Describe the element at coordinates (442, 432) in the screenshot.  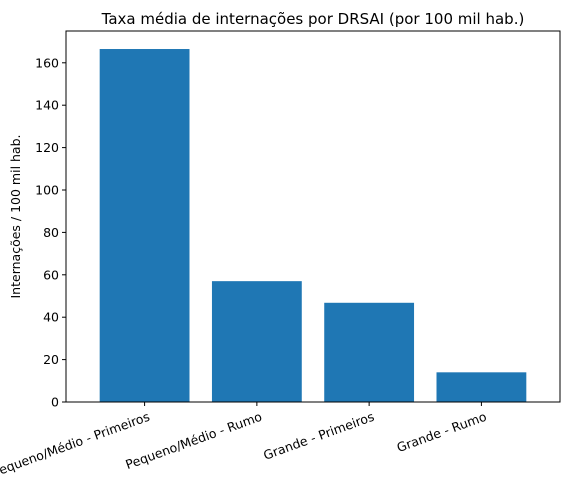
I see `x-tick-label: Grande - Rumo` at that location.